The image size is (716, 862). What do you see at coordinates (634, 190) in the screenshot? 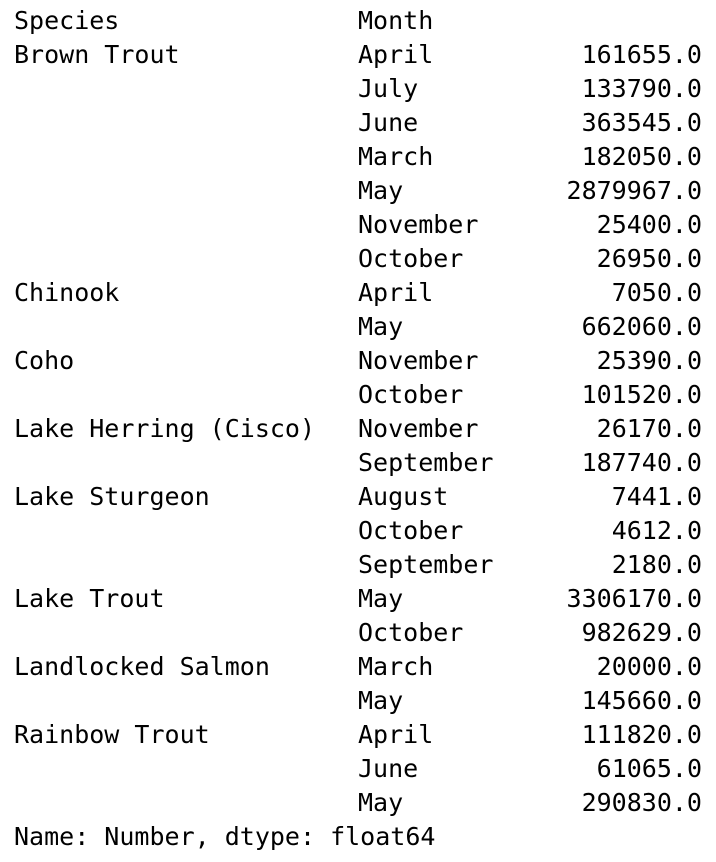
I see `row-value: 2879967.0` at bounding box center [634, 190].